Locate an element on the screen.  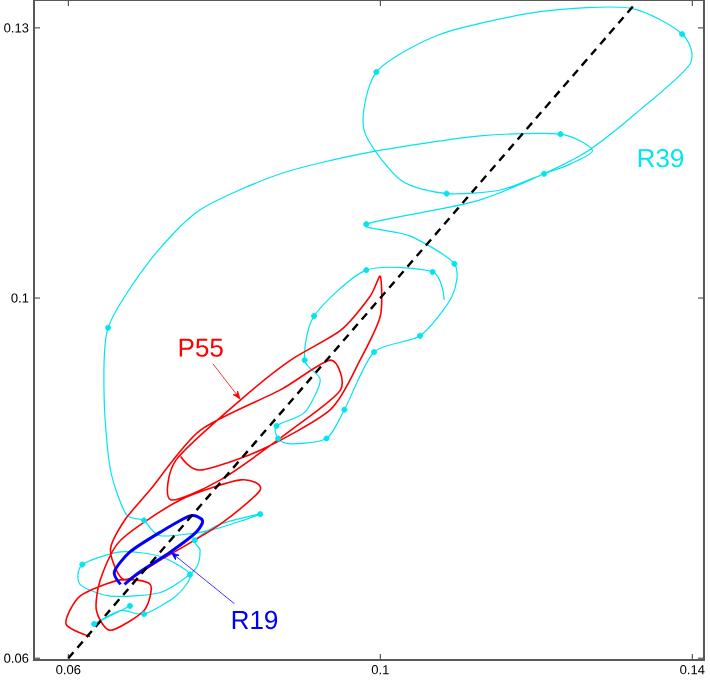
series-label: P55 is located at coordinates (201, 347).